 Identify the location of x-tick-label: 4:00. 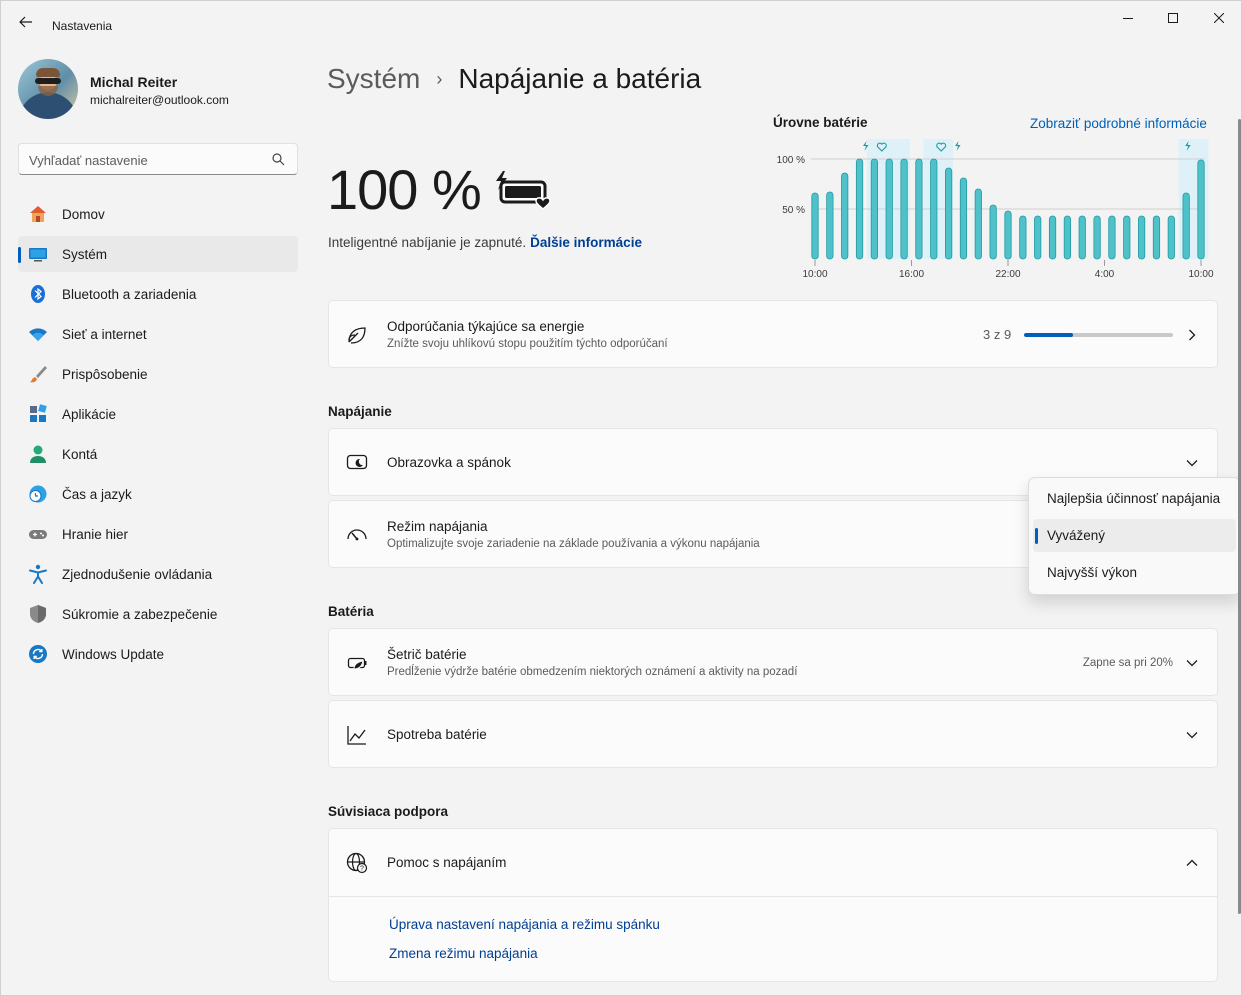
(1105, 274).